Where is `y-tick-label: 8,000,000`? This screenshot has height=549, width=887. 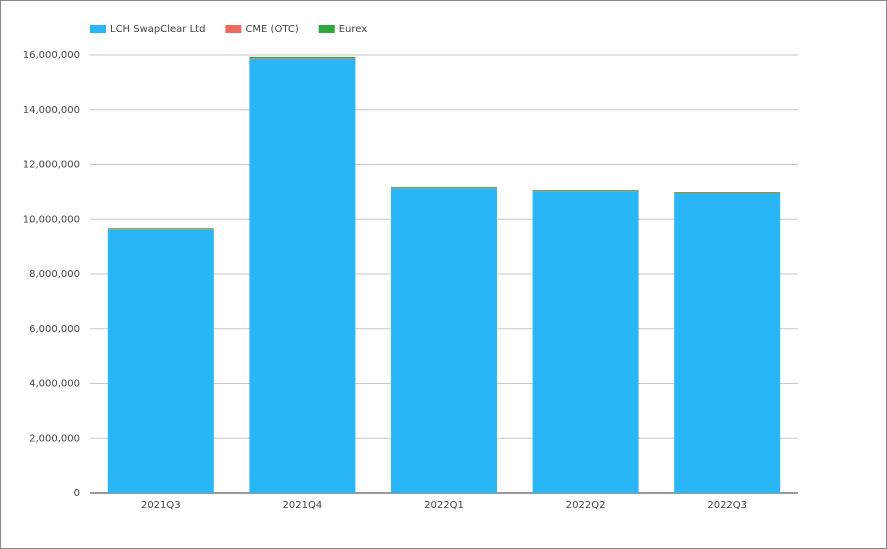 y-tick-label: 8,000,000 is located at coordinates (54, 274).